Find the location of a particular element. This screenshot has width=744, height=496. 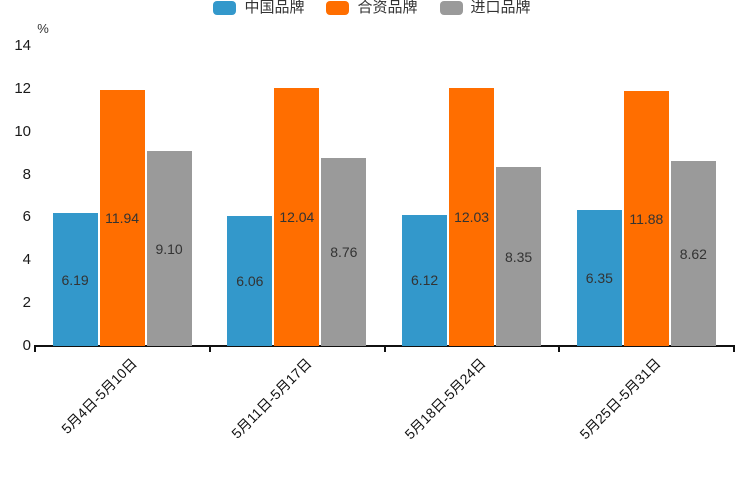

bar-中国品牌-2 is located at coordinates (250, 281).